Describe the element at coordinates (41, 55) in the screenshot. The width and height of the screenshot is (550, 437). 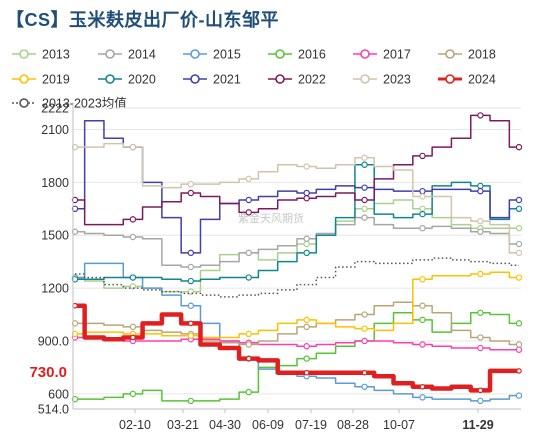
I see `legend-item: 2013` at that location.